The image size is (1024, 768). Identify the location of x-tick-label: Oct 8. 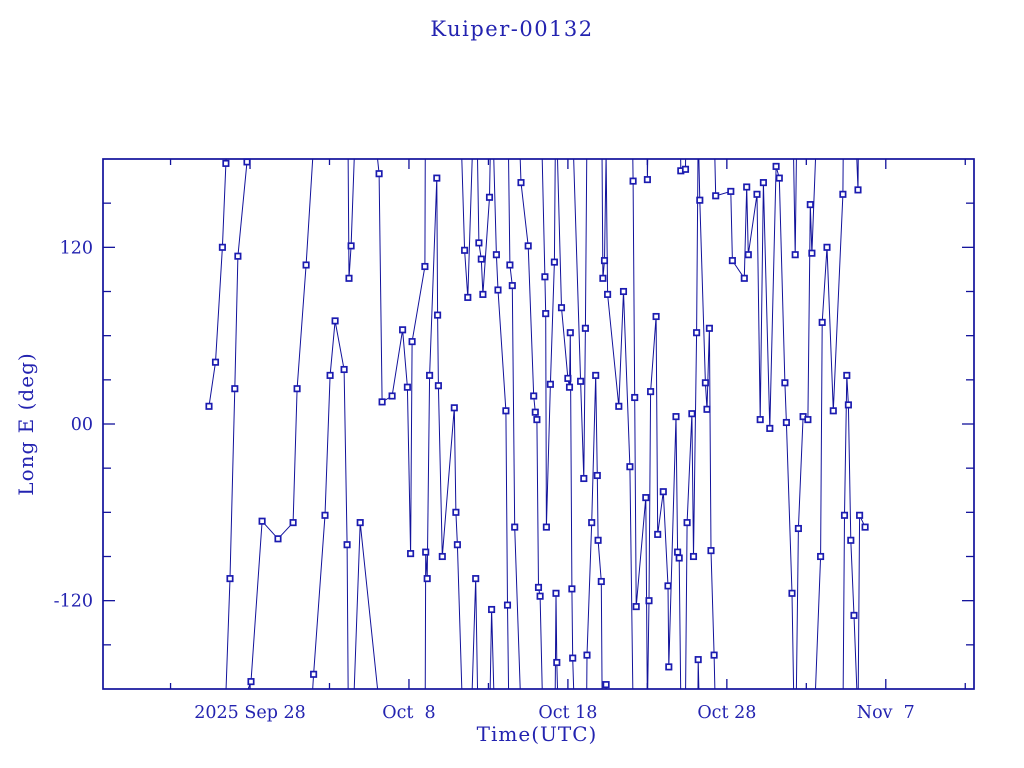
(408, 713).